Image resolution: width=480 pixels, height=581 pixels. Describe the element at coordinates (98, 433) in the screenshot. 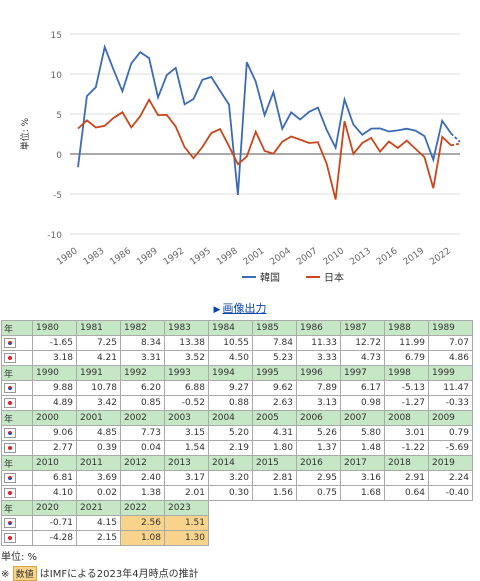

I see `korea-value-cell: 4.85` at that location.